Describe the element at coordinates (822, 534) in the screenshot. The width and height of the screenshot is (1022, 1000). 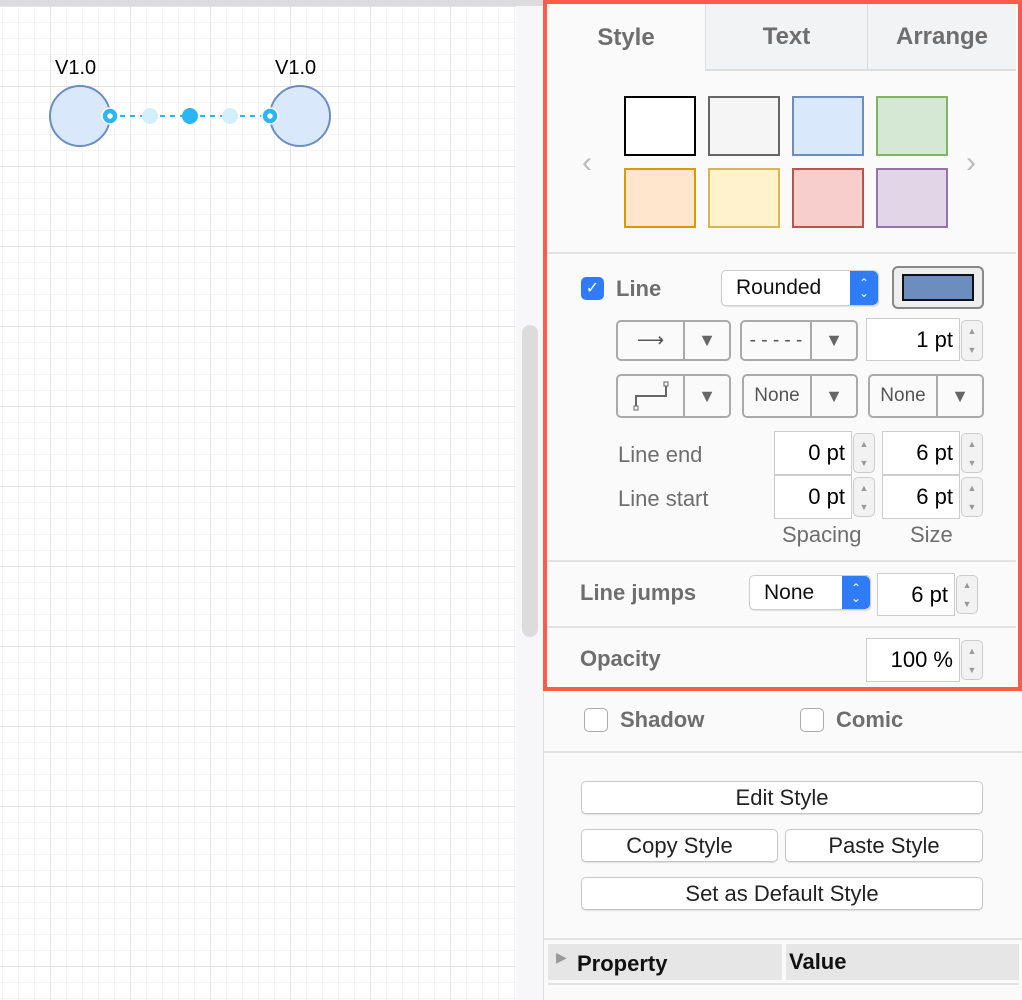
I see `spacing-label: Spacing` at that location.